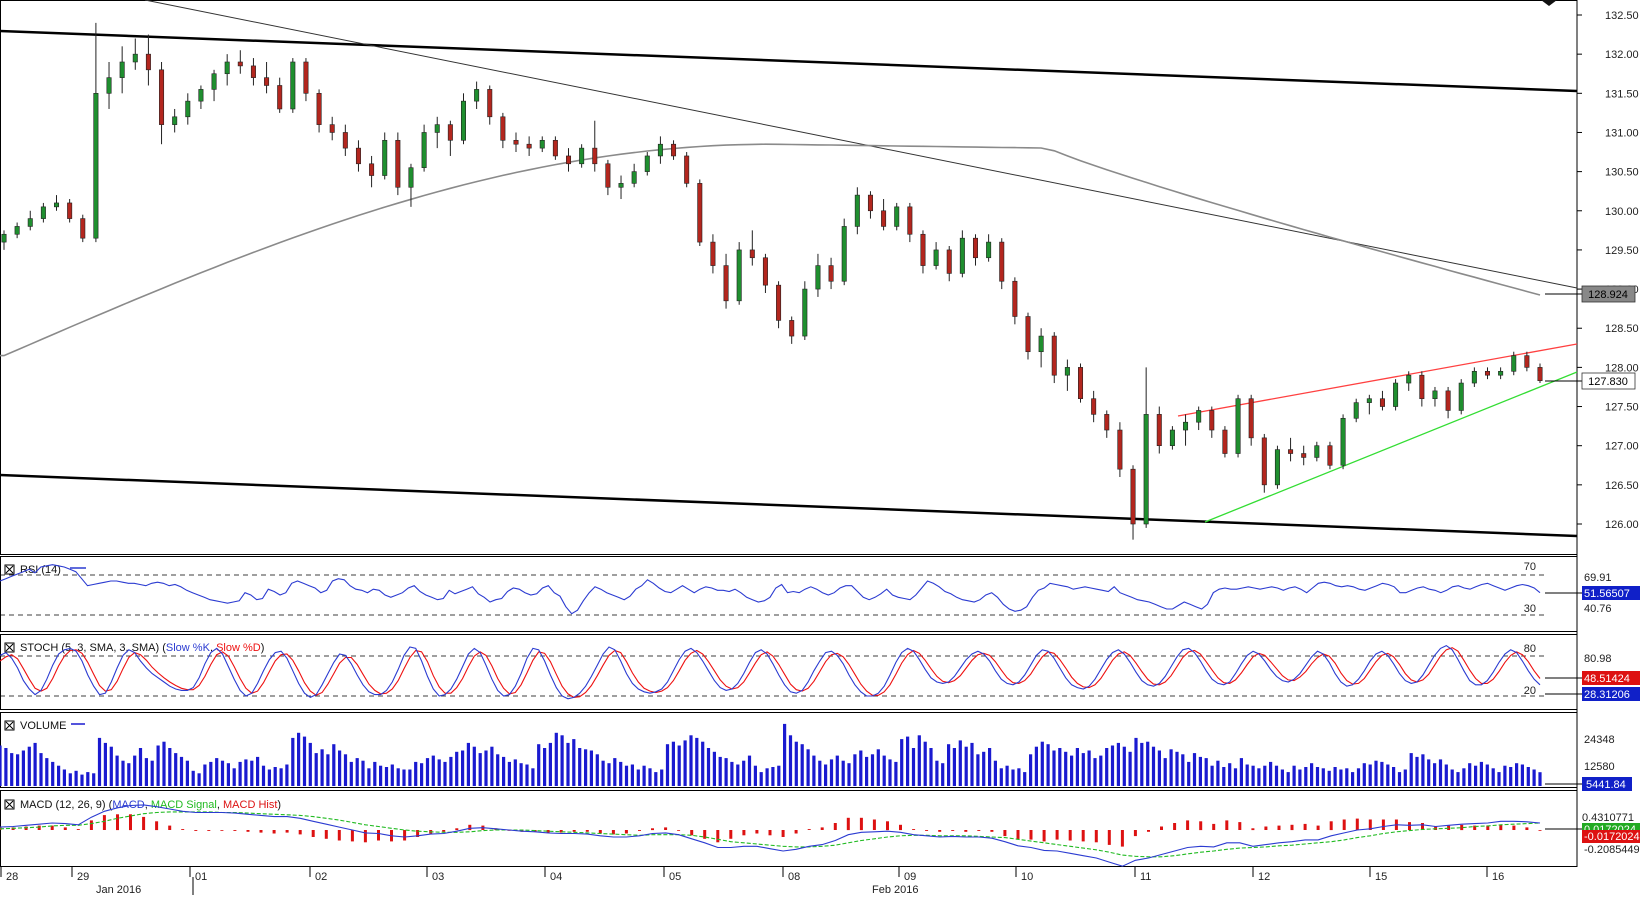  What do you see at coordinates (1622, 368) in the screenshot?
I see `price-tick-label: 128.00` at bounding box center [1622, 368].